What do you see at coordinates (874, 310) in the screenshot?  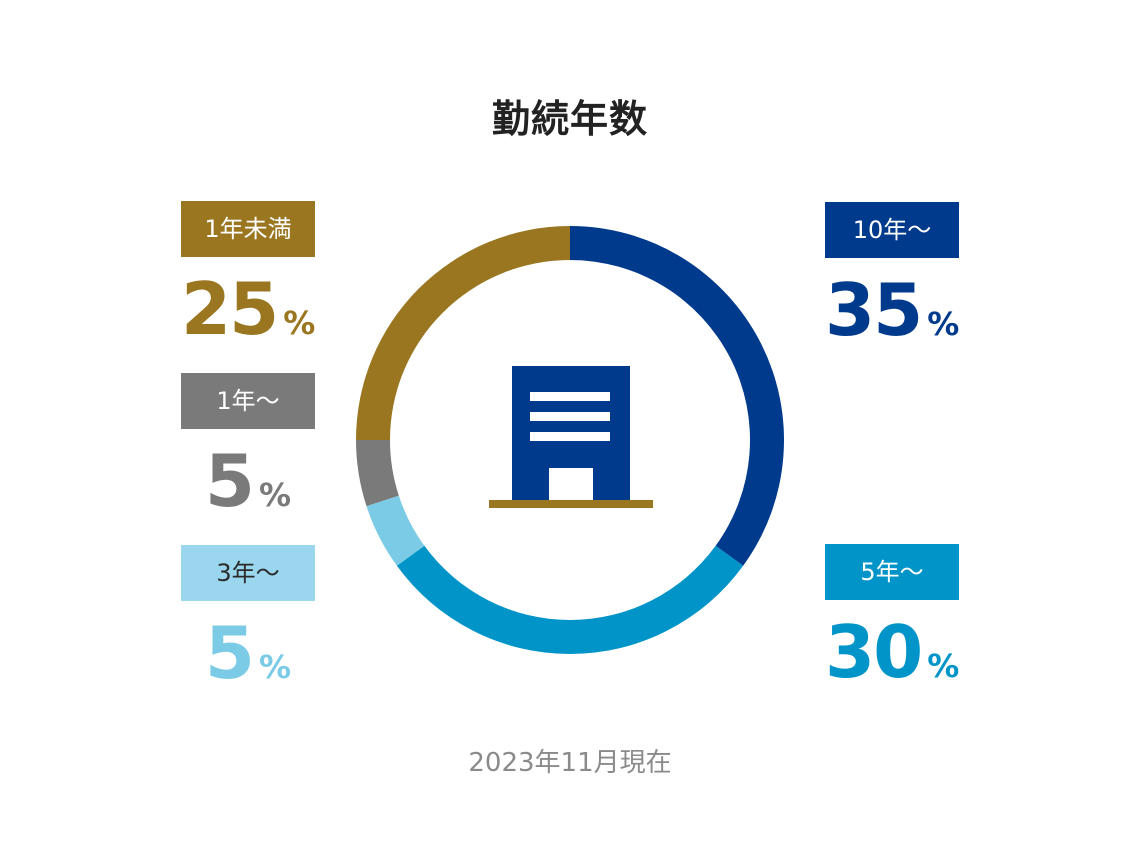 I see `percent-value: 35` at bounding box center [874, 310].